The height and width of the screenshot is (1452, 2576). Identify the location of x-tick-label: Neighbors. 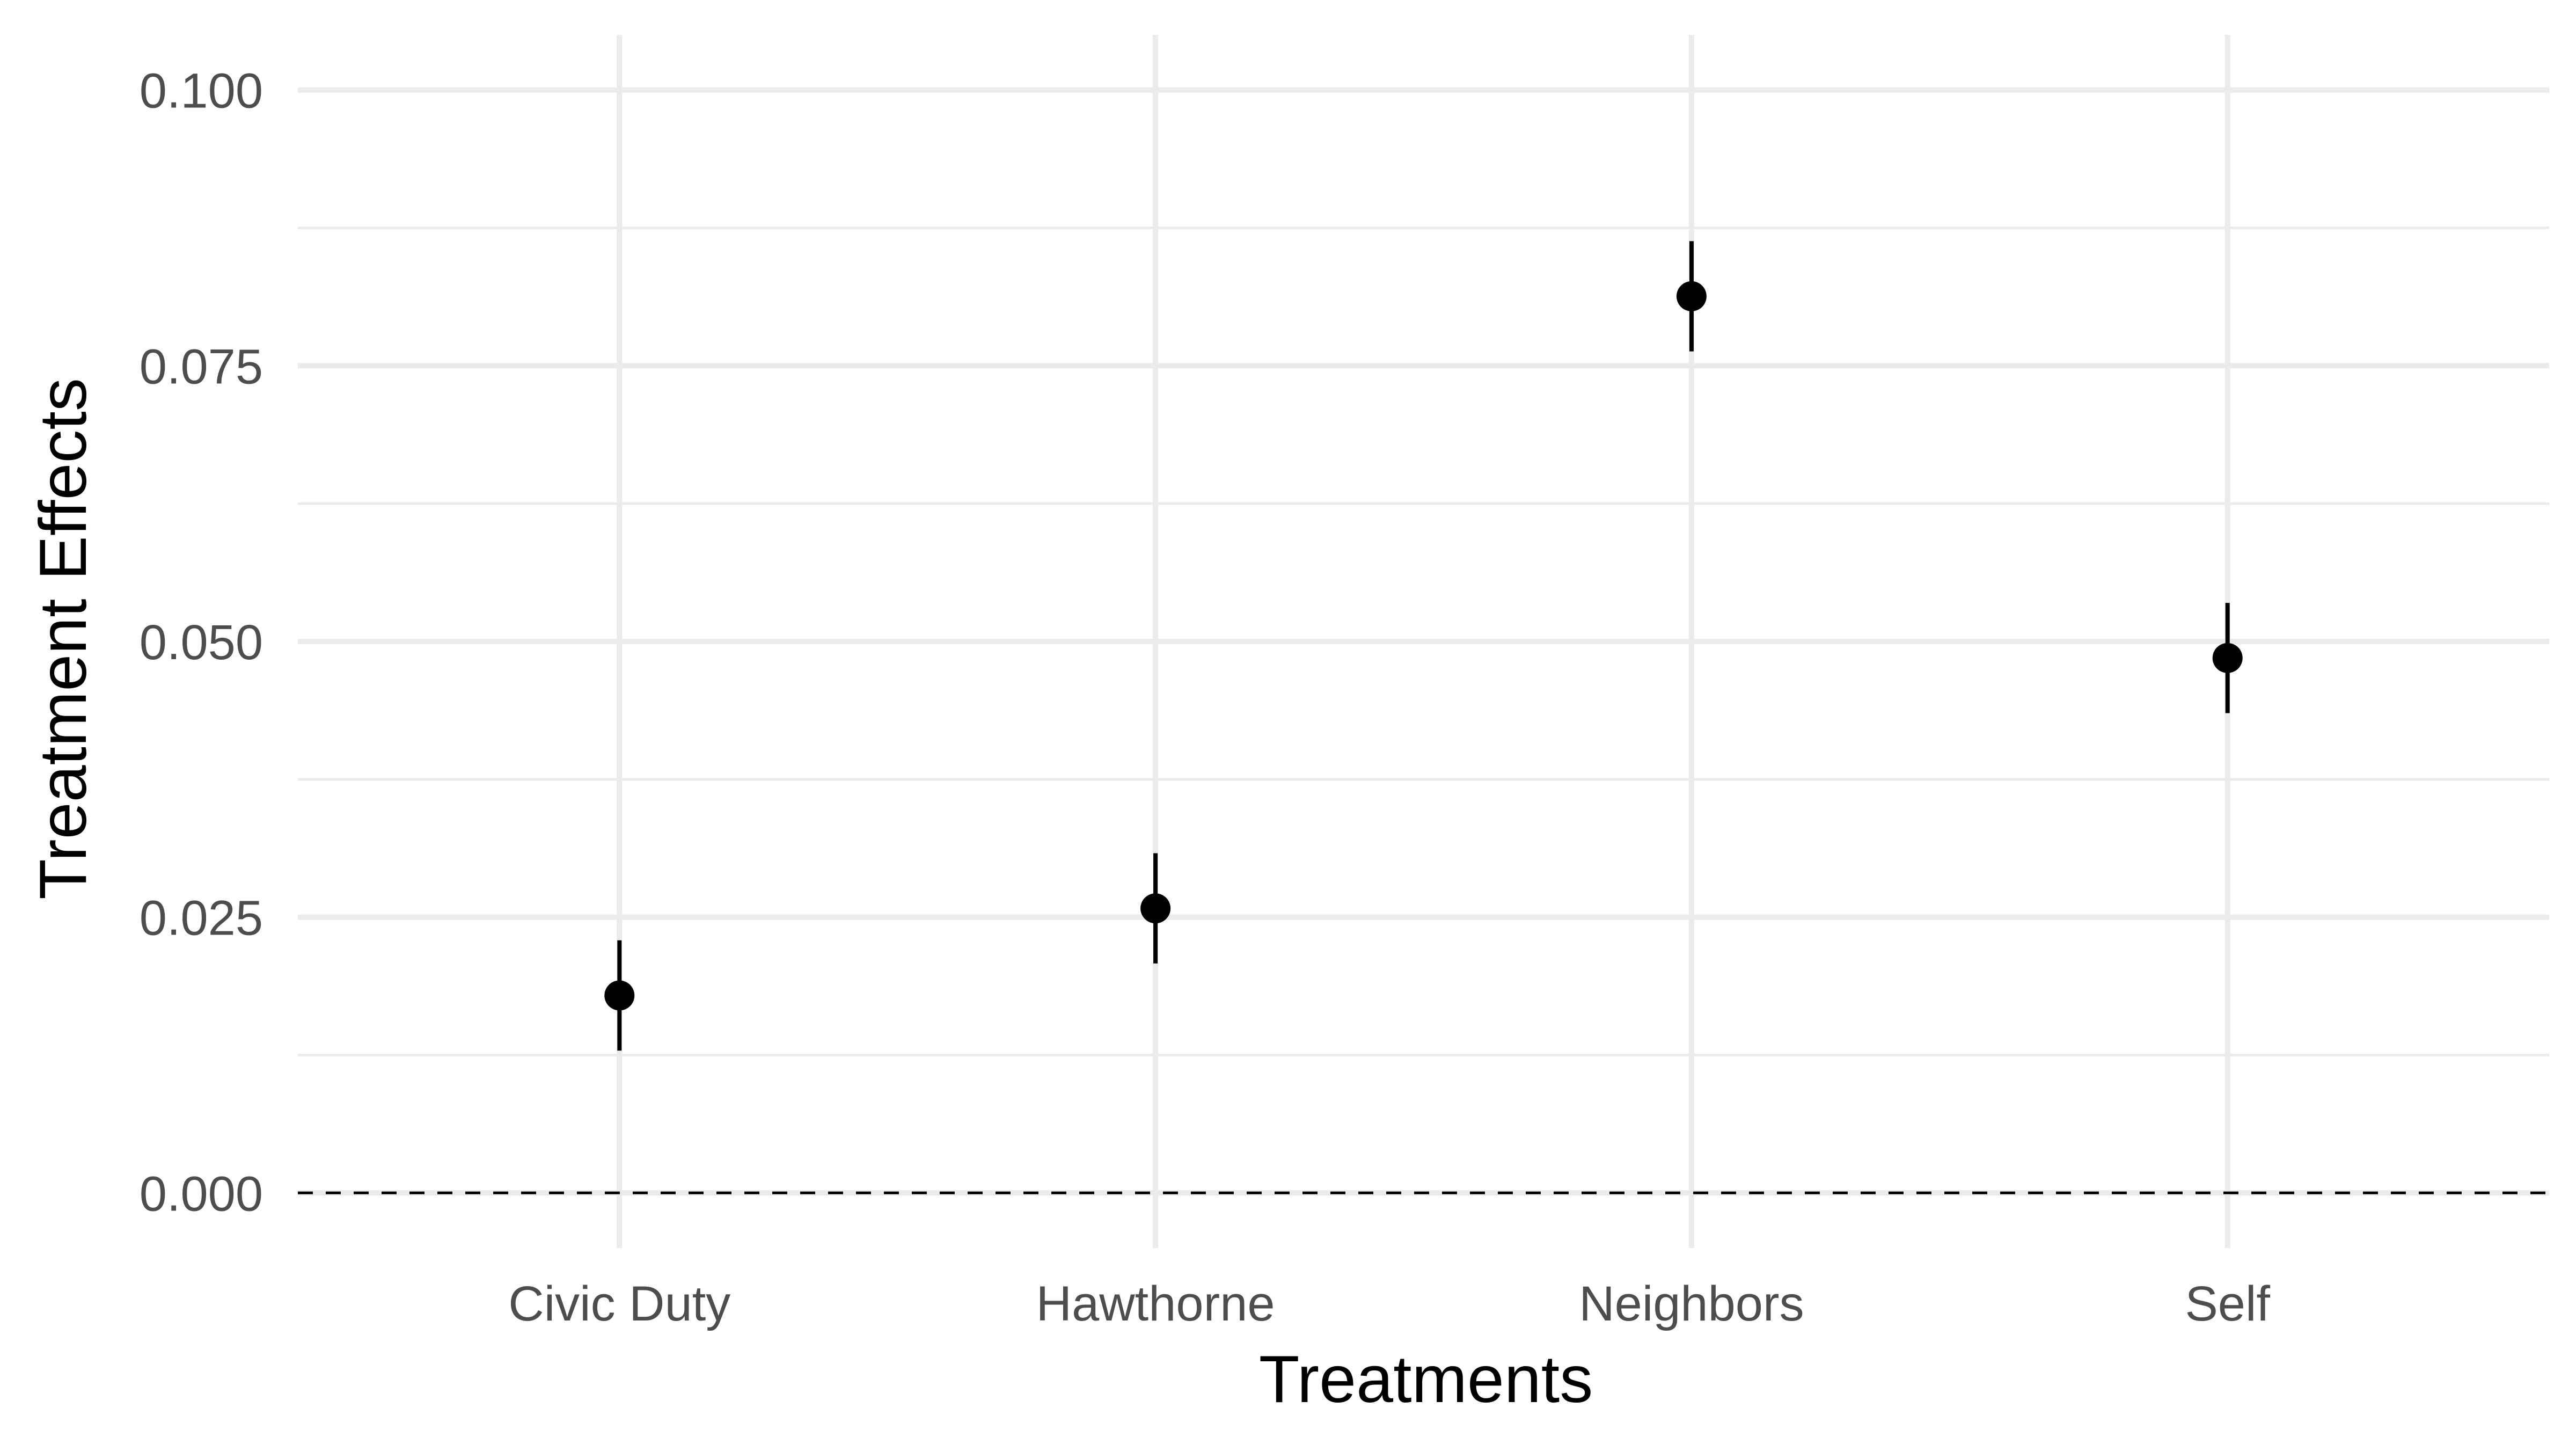
(1691, 1303).